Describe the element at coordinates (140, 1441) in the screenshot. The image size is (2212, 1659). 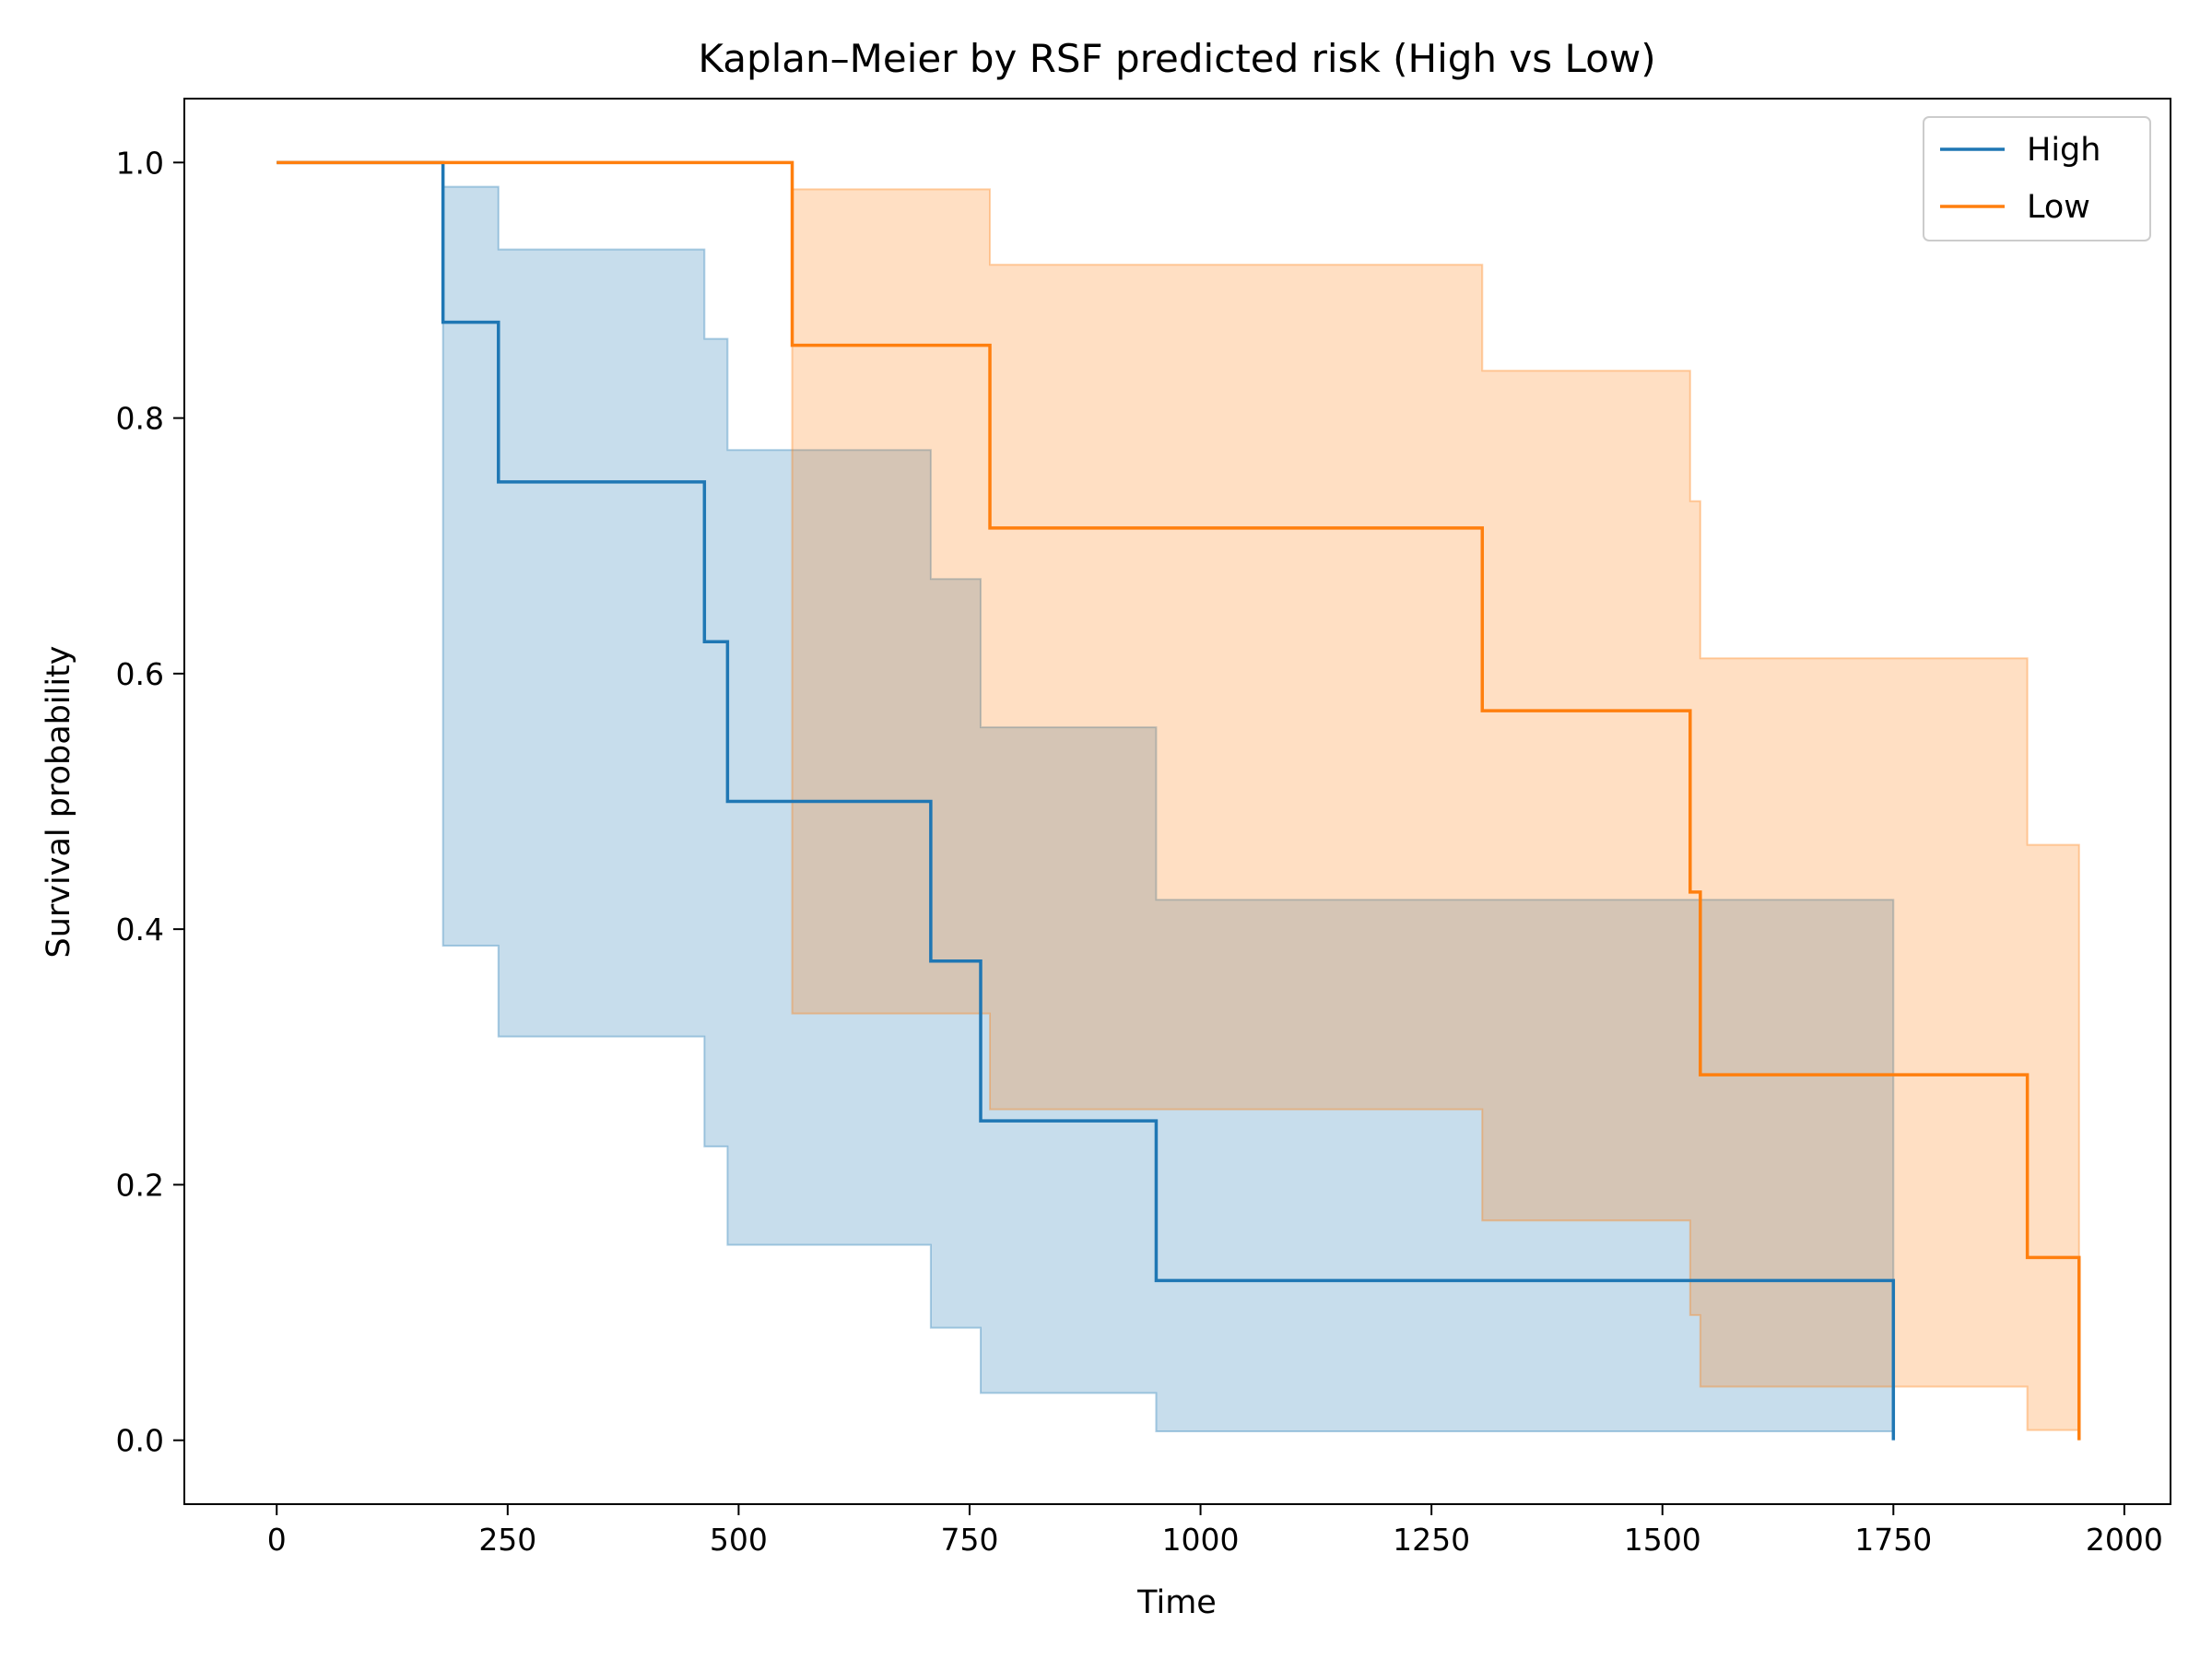
I see `y-tick-label: 0.0` at that location.